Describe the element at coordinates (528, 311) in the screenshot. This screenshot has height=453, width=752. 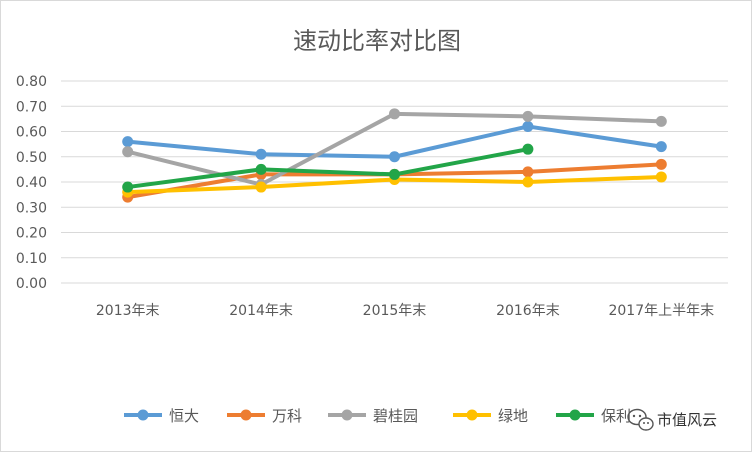
I see `x-tick-label: 2016年末` at that location.